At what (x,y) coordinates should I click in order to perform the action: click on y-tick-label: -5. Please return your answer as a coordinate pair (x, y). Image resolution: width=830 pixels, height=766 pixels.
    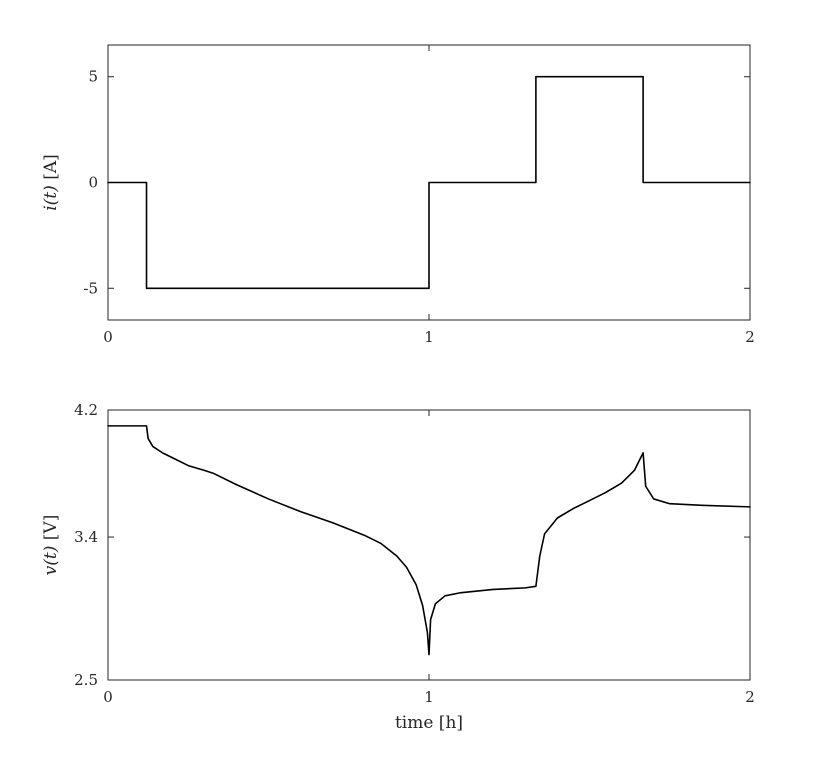
    Looking at the image, I should click on (90, 288).